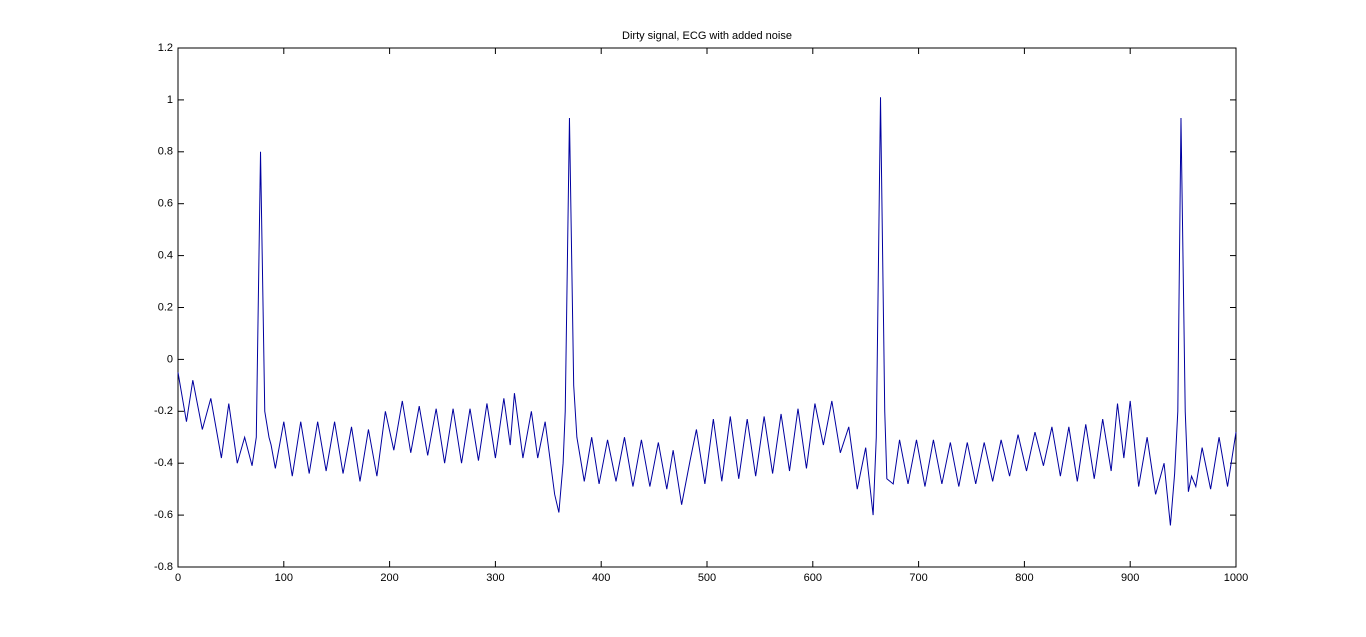 Image resolution: width=1366 pixels, height=637 pixels. I want to click on x-tick-label: 600, so click(813, 578).